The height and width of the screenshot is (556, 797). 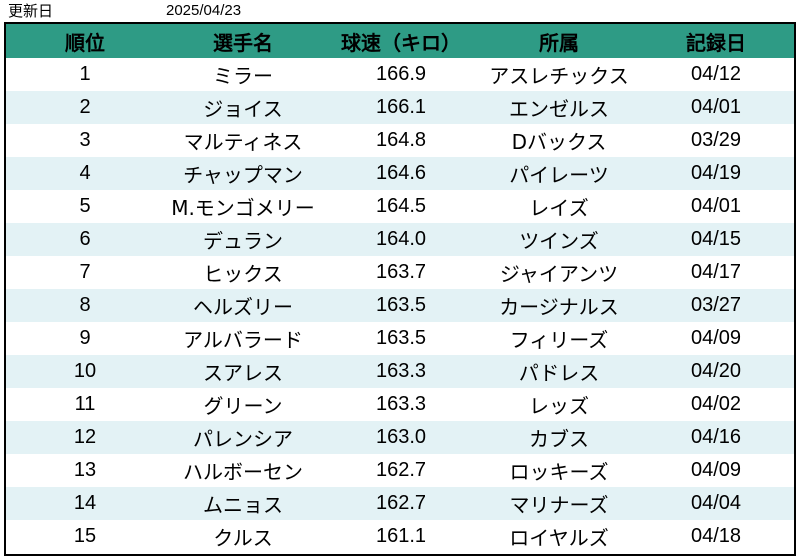 I want to click on team-cell: アスレチックス, so click(x=559, y=76).